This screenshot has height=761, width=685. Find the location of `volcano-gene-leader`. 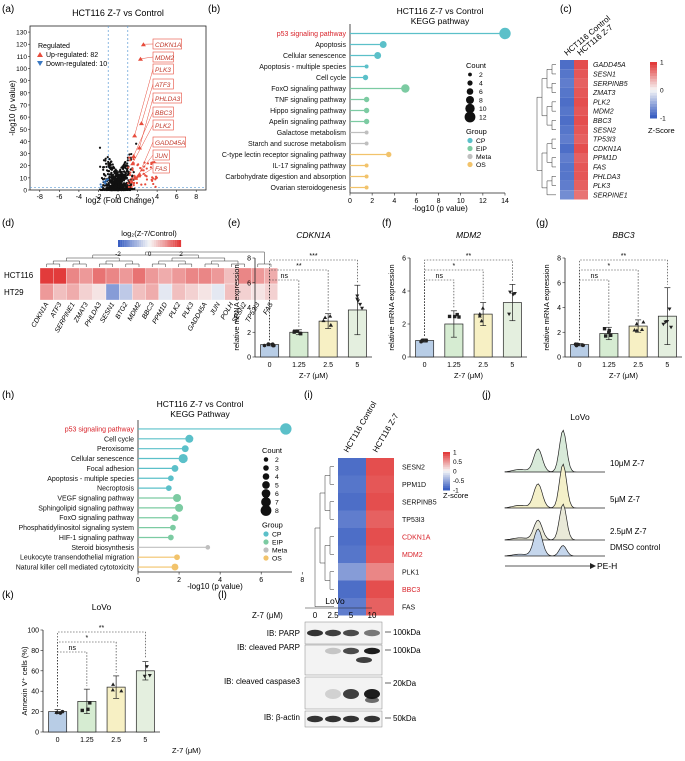

volcano-gene-leader is located at coordinates (144, 102).